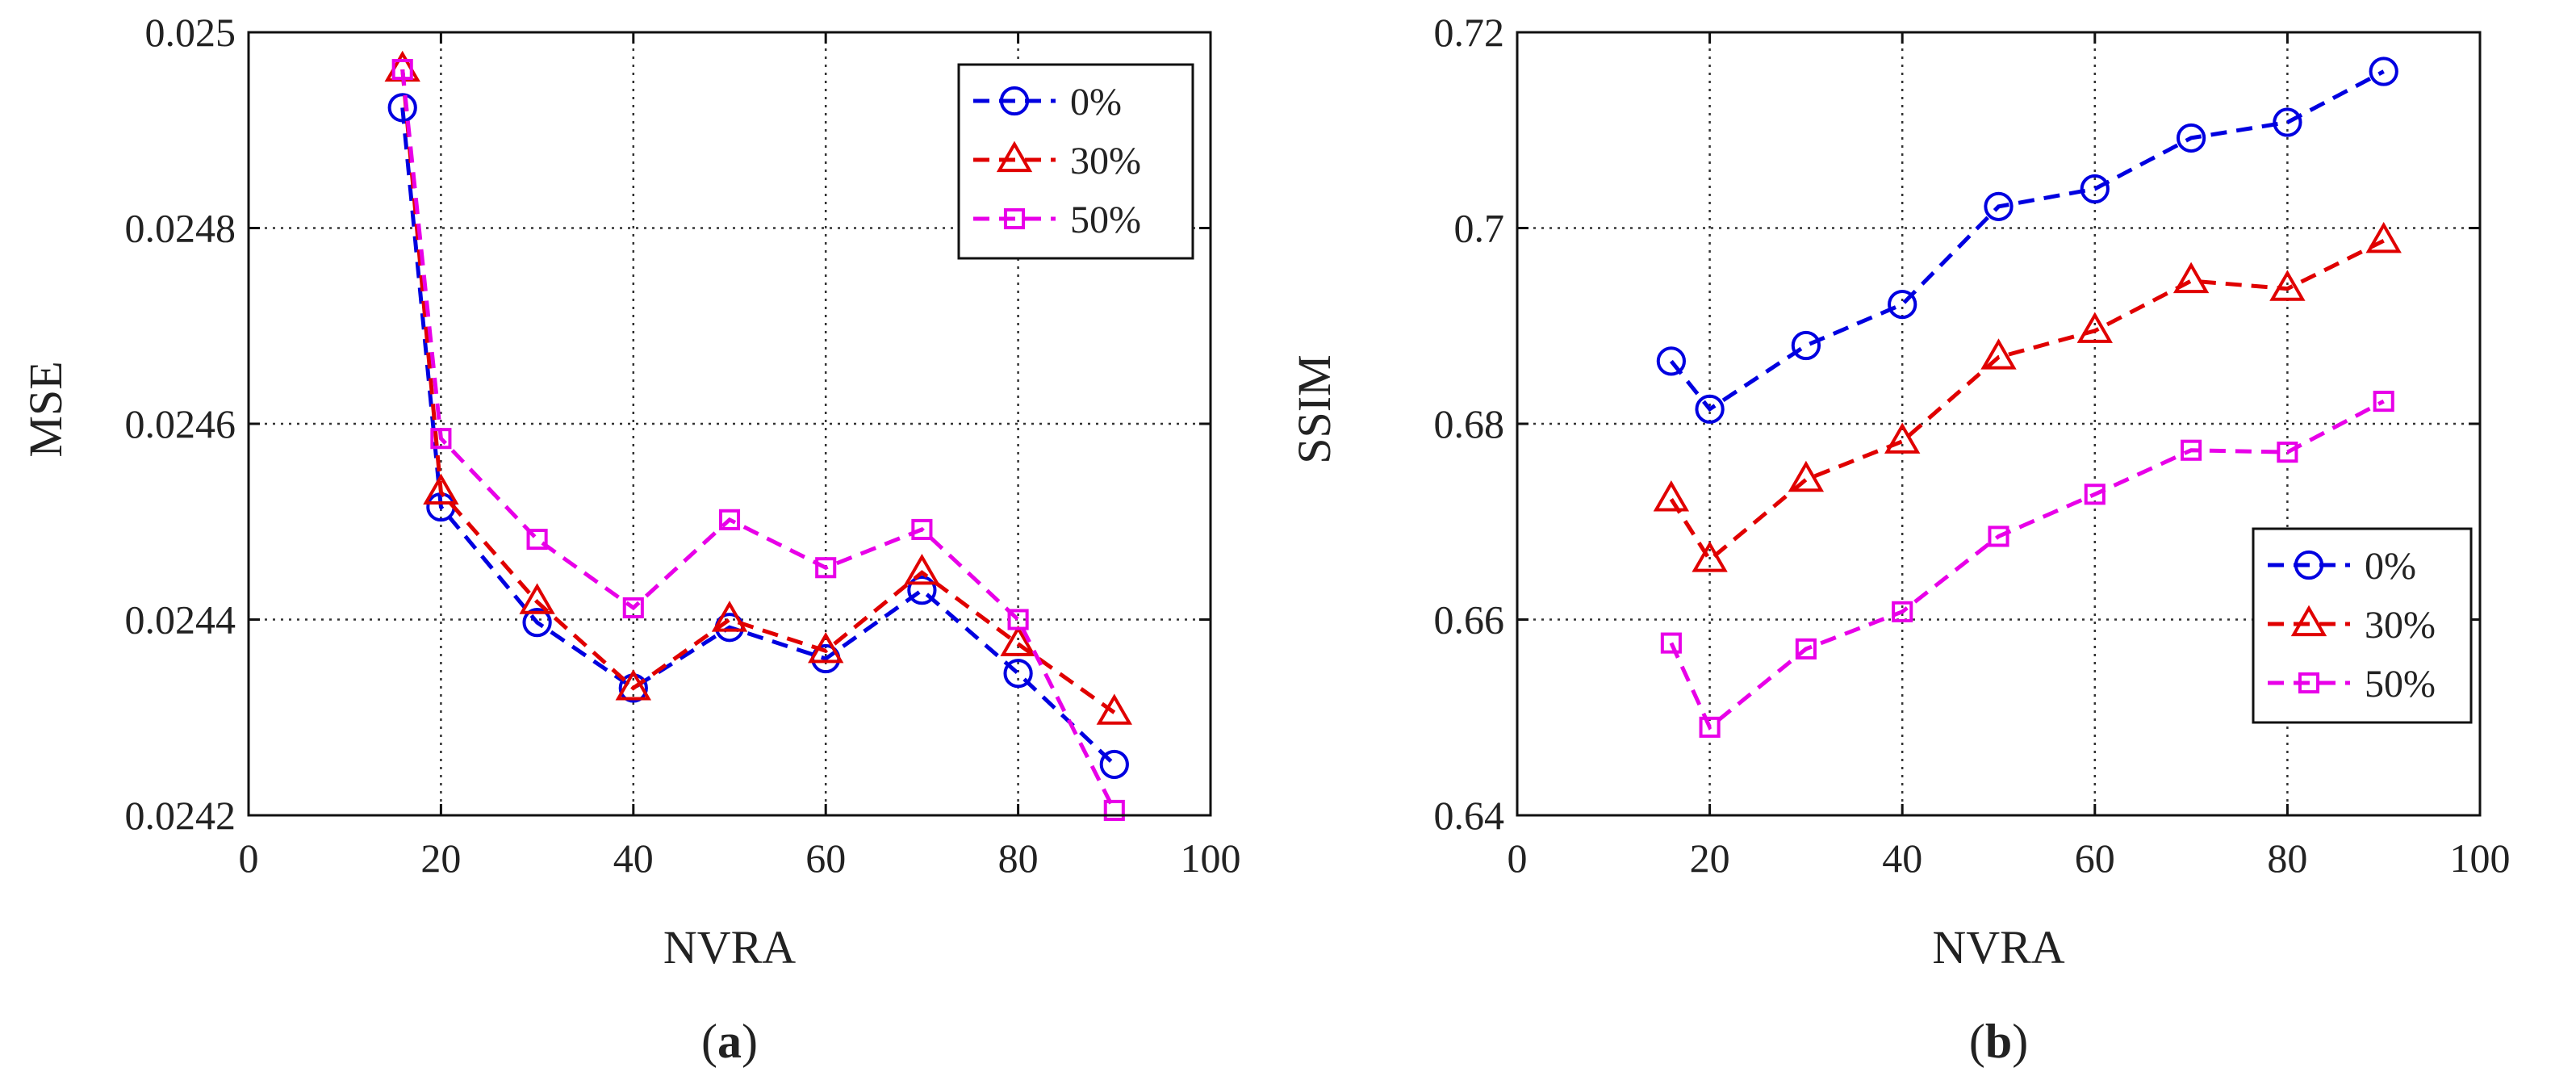 The height and width of the screenshot is (1072, 2576). Describe the element at coordinates (1469, 424) in the screenshot. I see `y-tick-label: 0.68` at that location.